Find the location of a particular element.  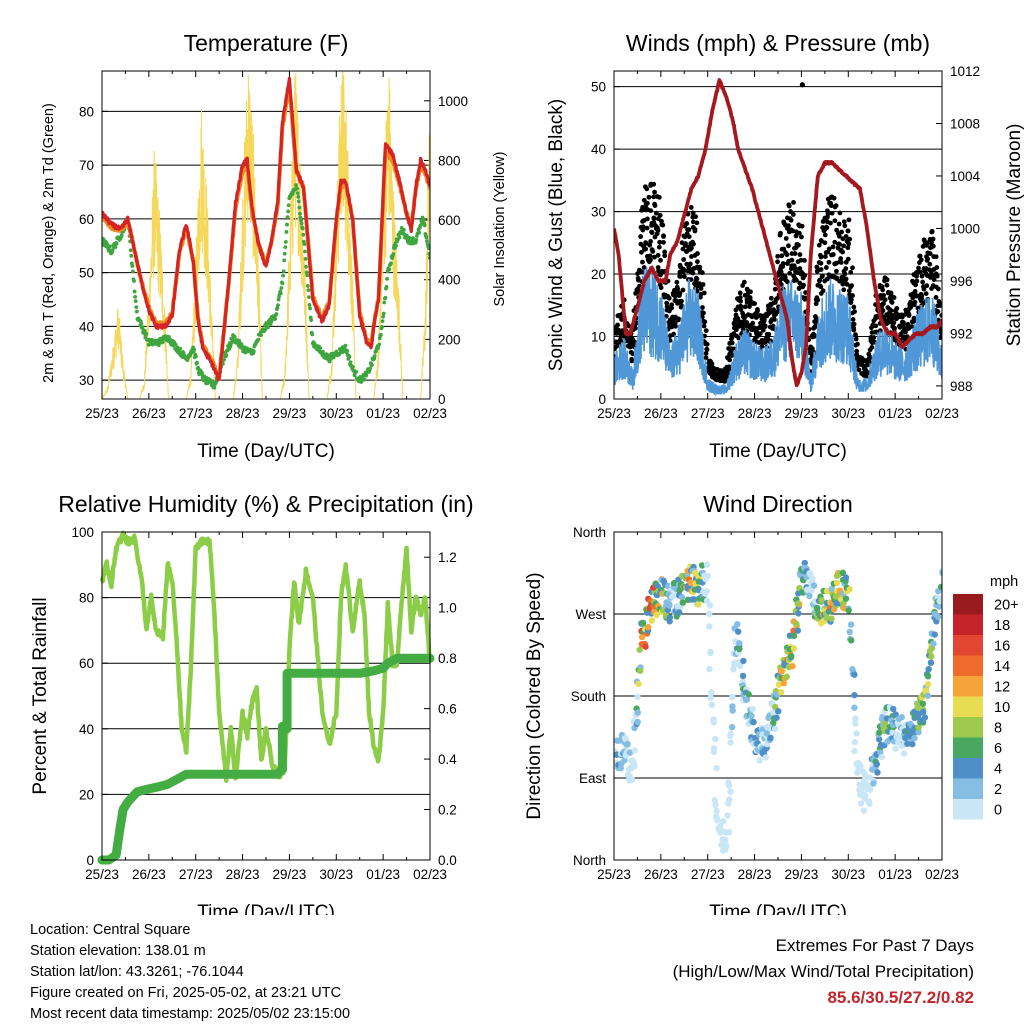

temperature-xtick-label: 27/23 is located at coordinates (196, 413).